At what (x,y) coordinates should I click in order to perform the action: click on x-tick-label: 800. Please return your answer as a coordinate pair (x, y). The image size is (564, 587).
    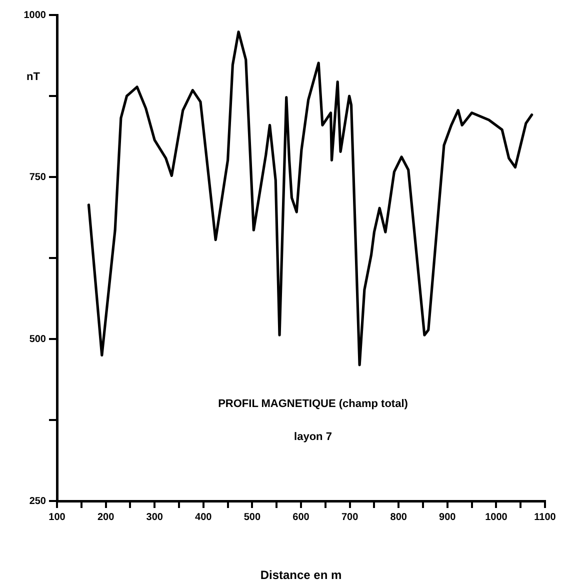
    Looking at the image, I should click on (399, 517).